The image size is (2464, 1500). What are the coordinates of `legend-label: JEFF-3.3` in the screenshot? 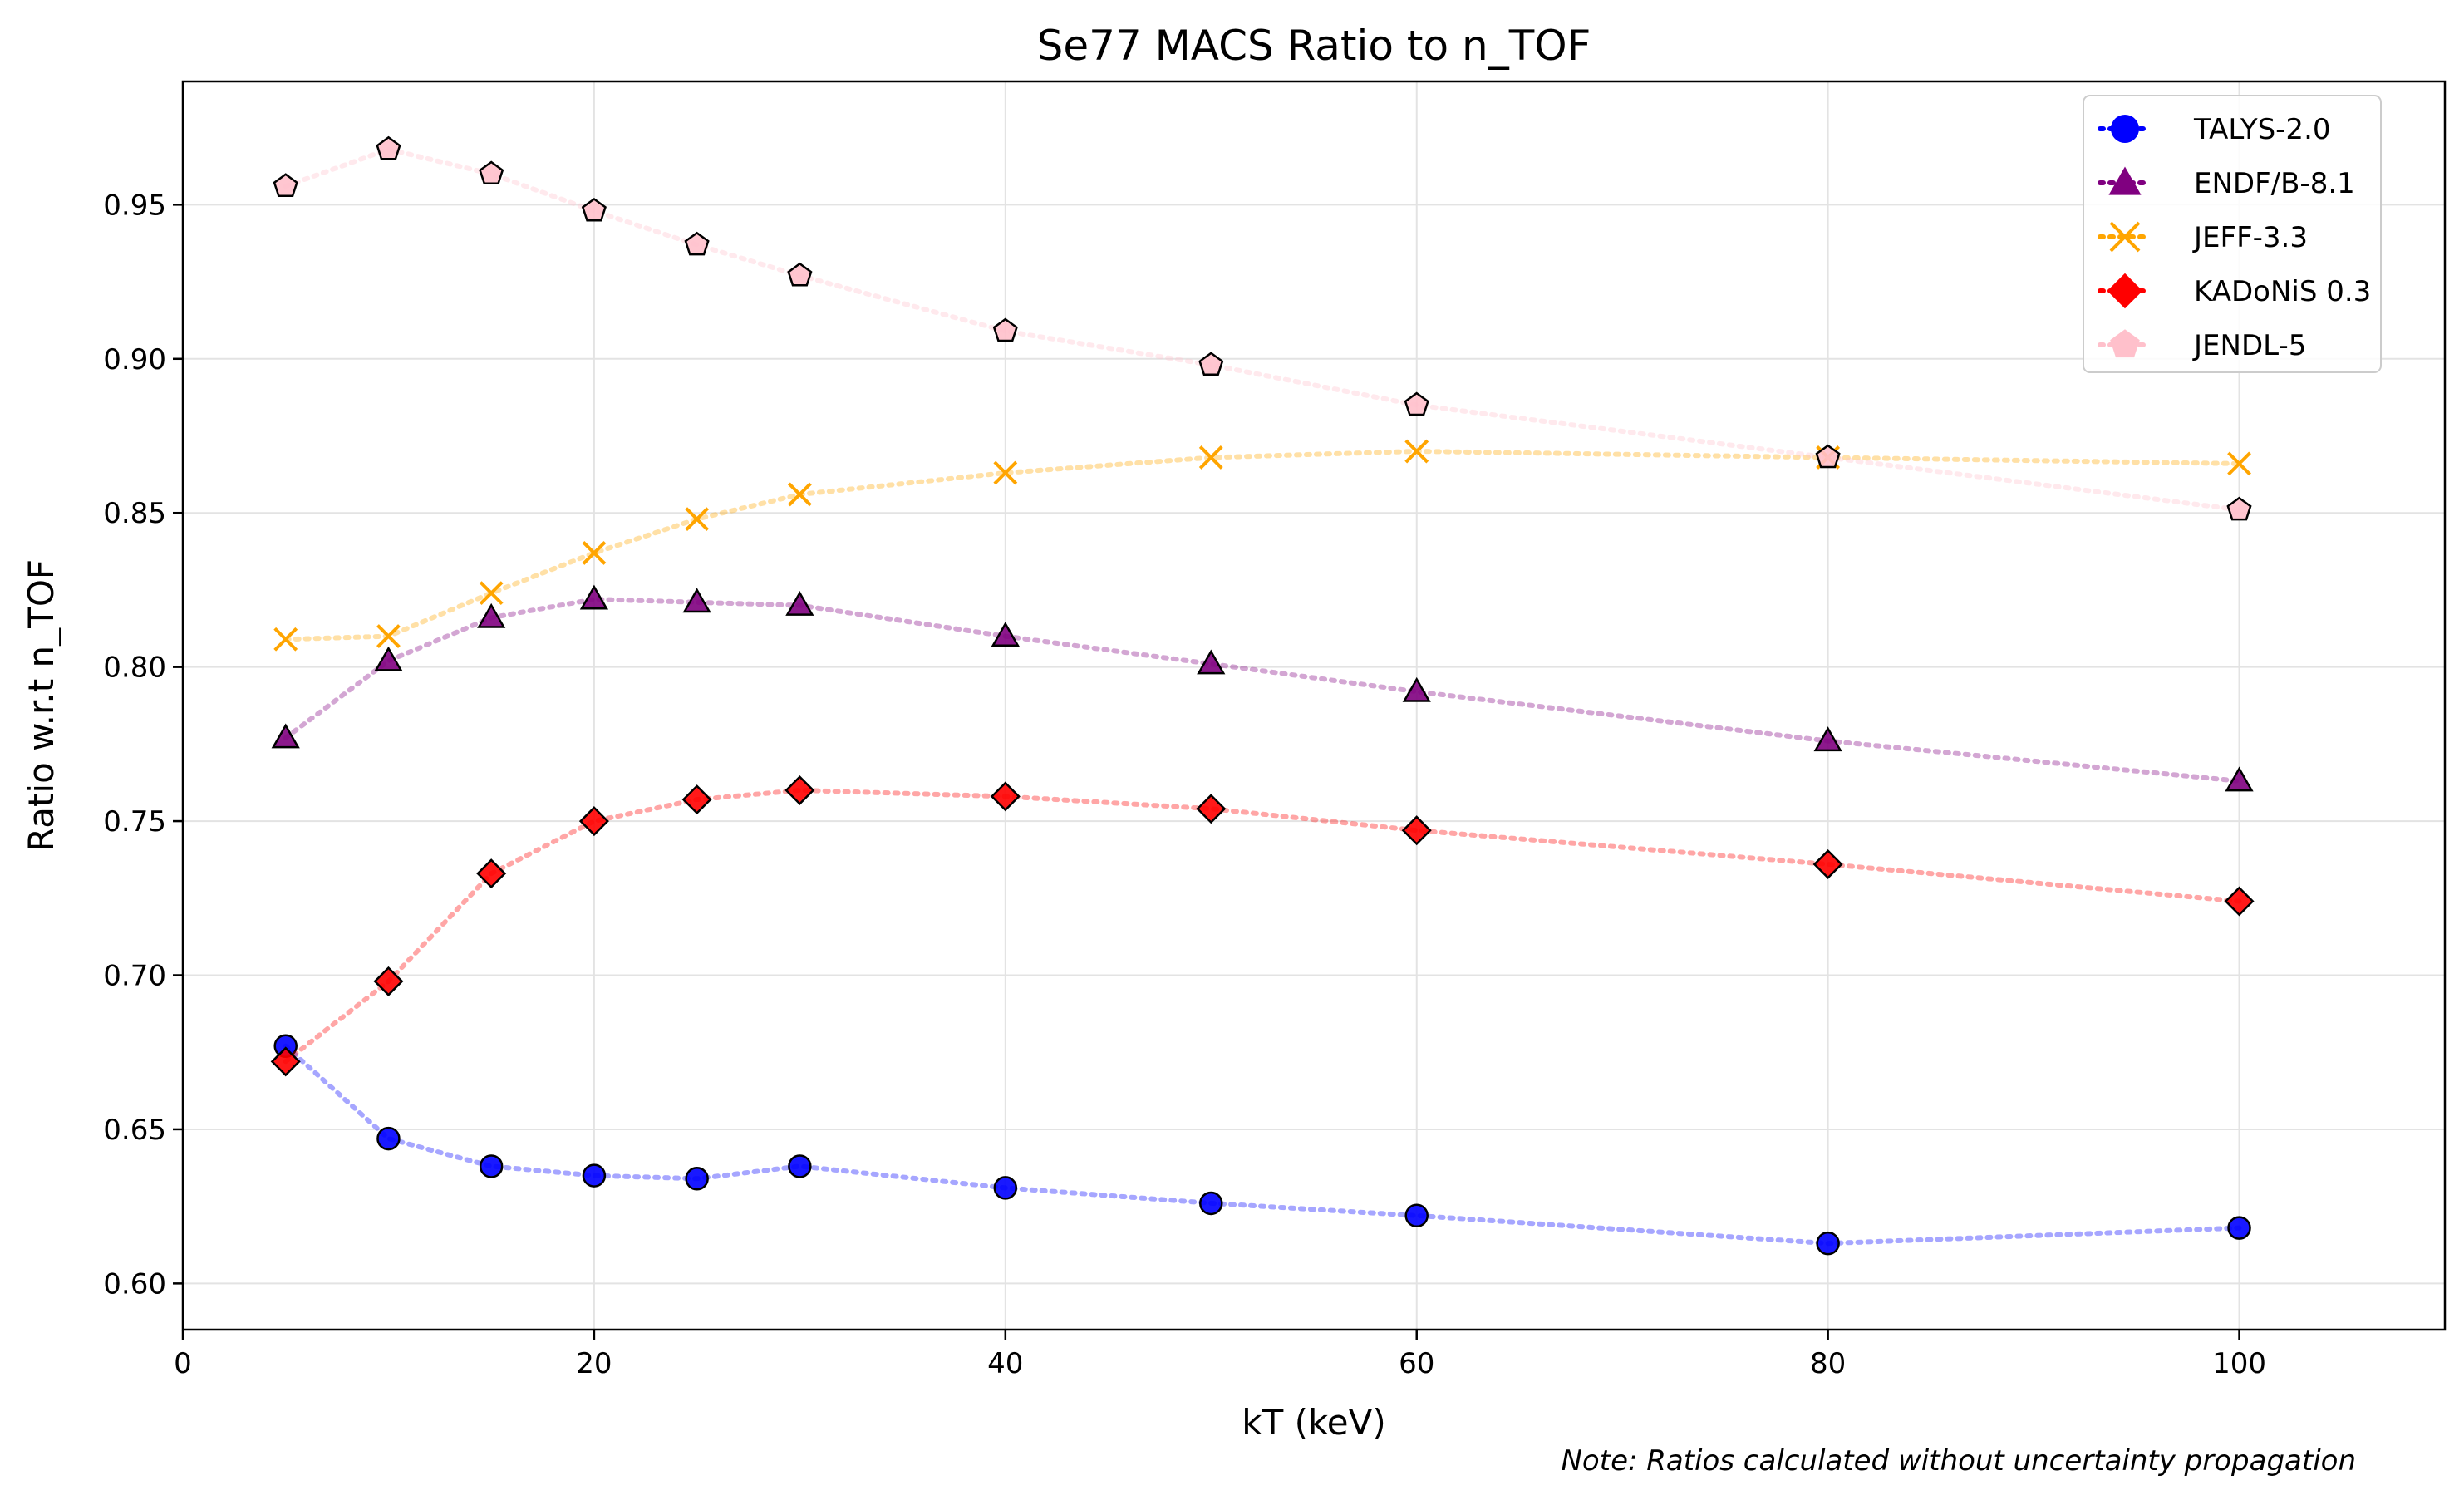 It's located at (2250, 237).